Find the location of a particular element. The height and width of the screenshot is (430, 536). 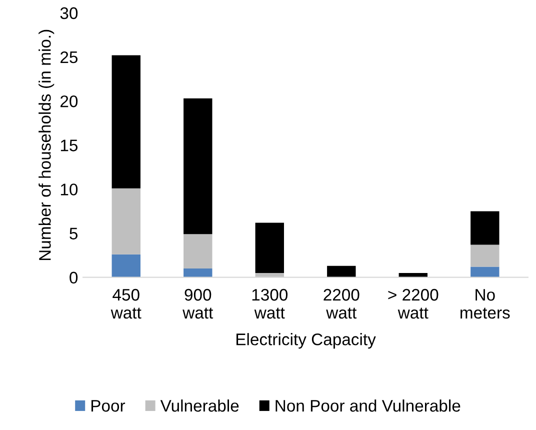

y-tick-label: 25 is located at coordinates (69, 57).